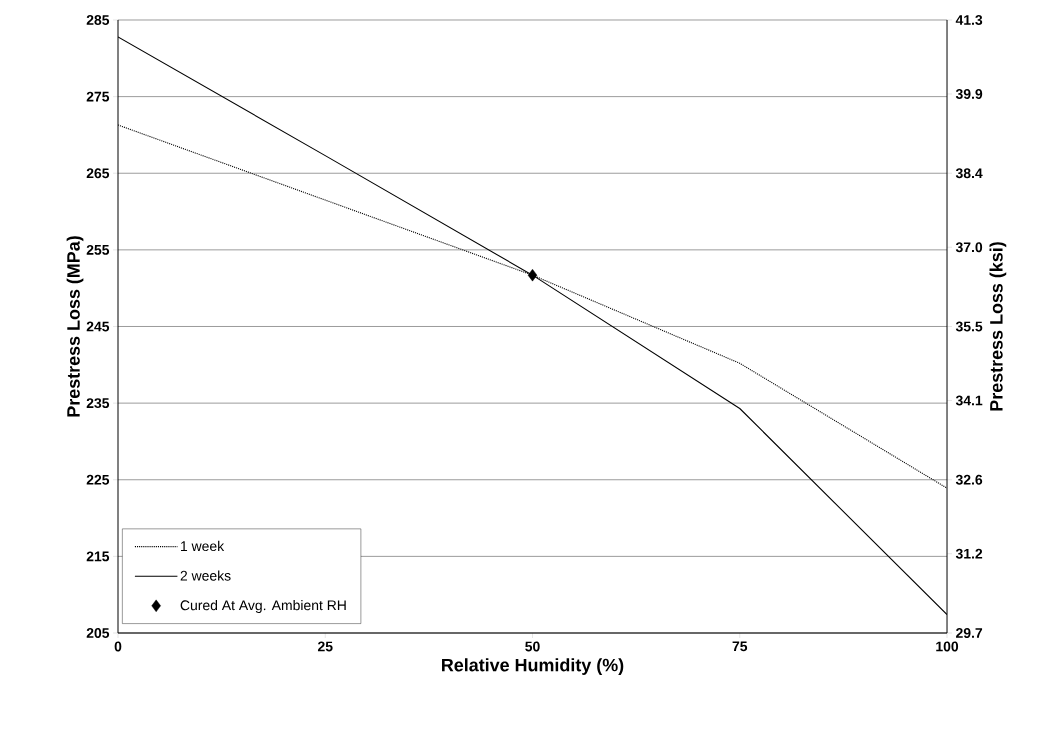 This screenshot has width=1062, height=734. Describe the element at coordinates (969, 400) in the screenshot. I see `y2-tick-label: 34.1` at that location.